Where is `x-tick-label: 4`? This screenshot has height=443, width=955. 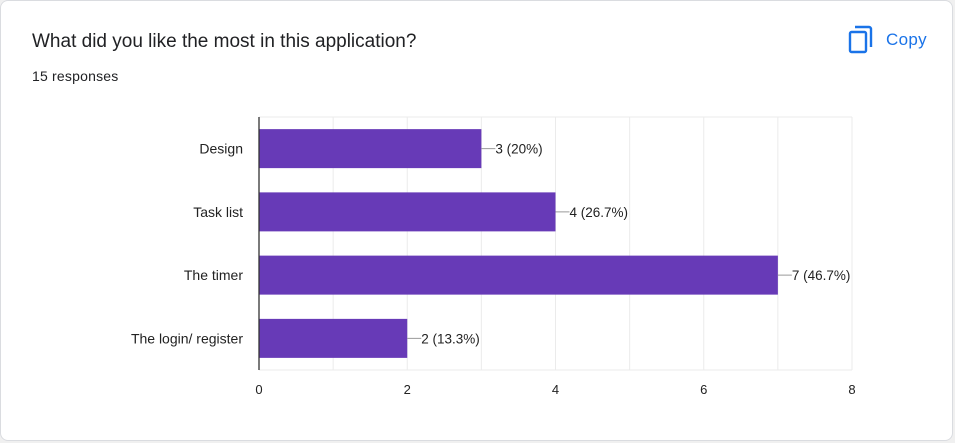
x-tick-label: 4 is located at coordinates (555, 389).